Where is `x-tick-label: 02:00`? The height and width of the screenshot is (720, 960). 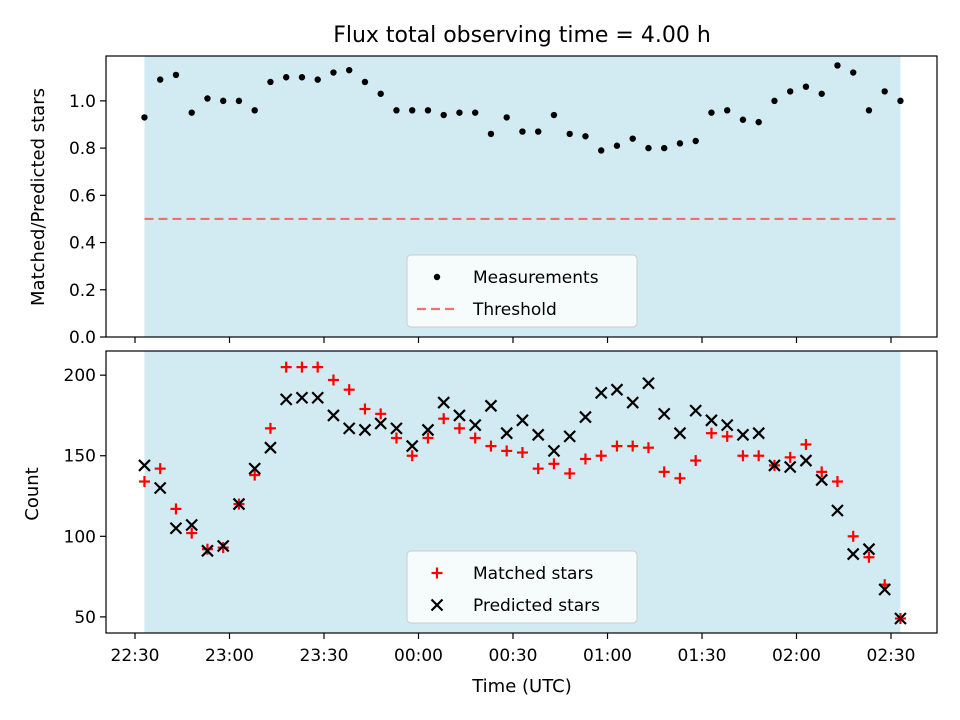
x-tick-label: 02:00 is located at coordinates (796, 656).